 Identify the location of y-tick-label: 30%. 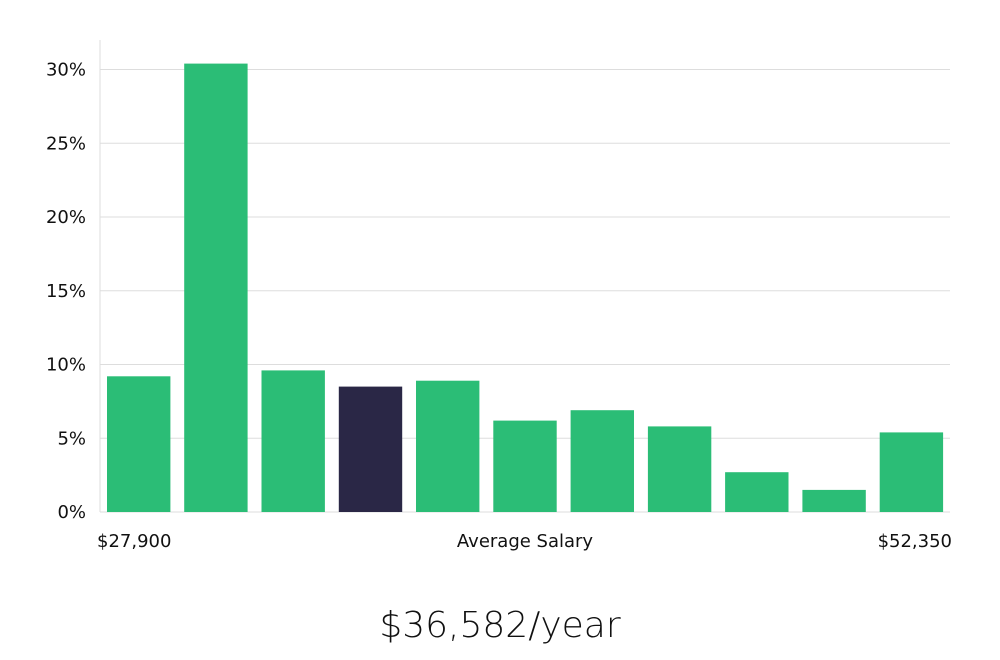
(66, 70).